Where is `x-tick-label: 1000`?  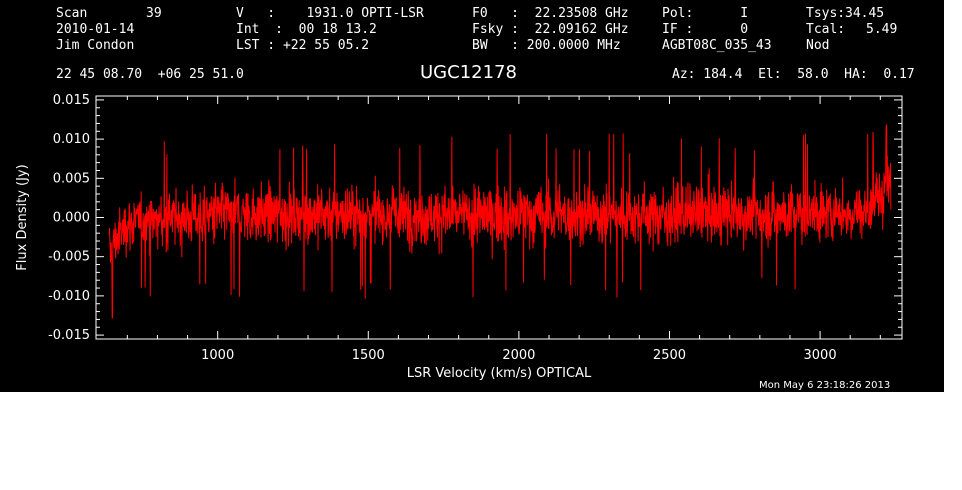 x-tick-label: 1000 is located at coordinates (217, 355).